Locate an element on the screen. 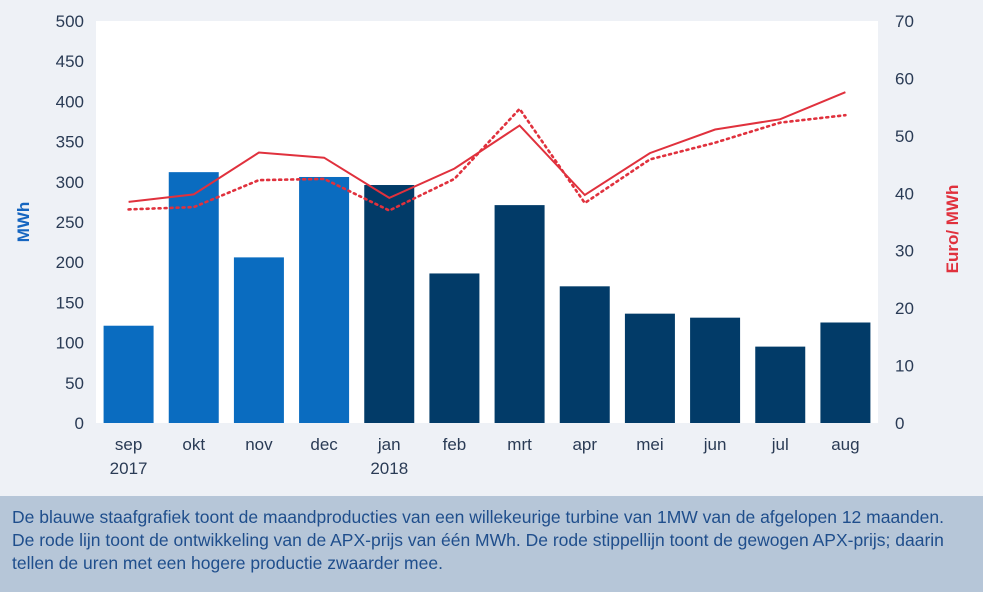 This screenshot has height=592, width=983. y-tick-label: 0 is located at coordinates (79, 423).